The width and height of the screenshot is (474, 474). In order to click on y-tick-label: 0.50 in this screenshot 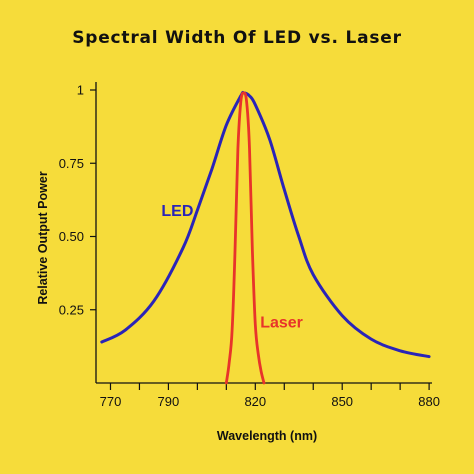, I will do `click(71, 236)`.